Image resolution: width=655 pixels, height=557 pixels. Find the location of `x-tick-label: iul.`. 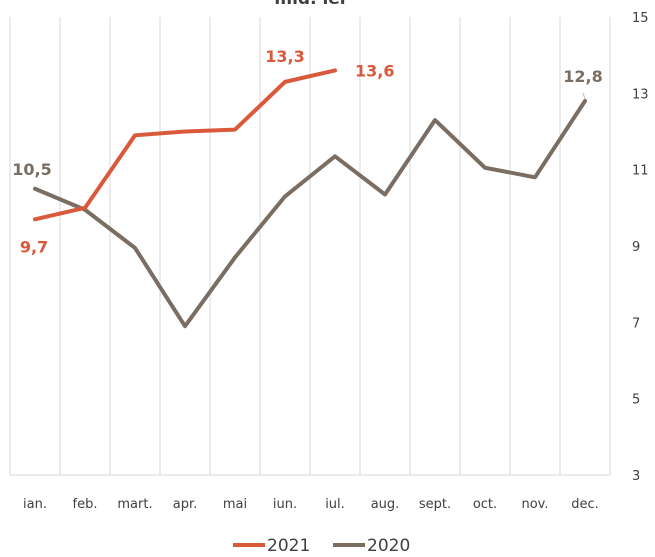

x-tick-label: iul. is located at coordinates (335, 504).